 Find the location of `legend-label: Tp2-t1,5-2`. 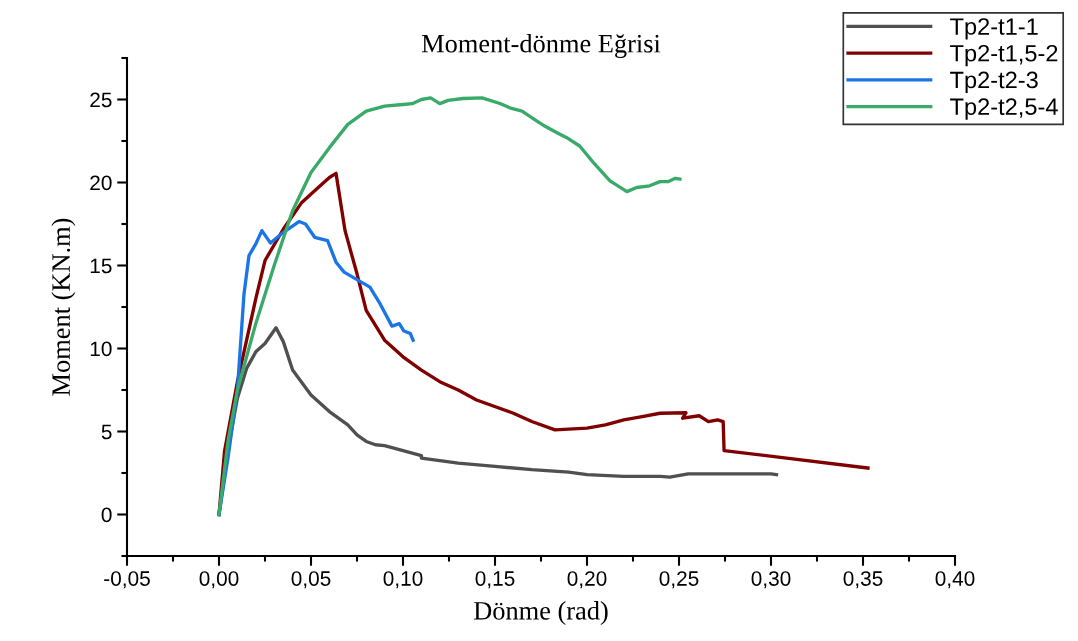

legend-label: Tp2-t1,5-2 is located at coordinates (1004, 55).